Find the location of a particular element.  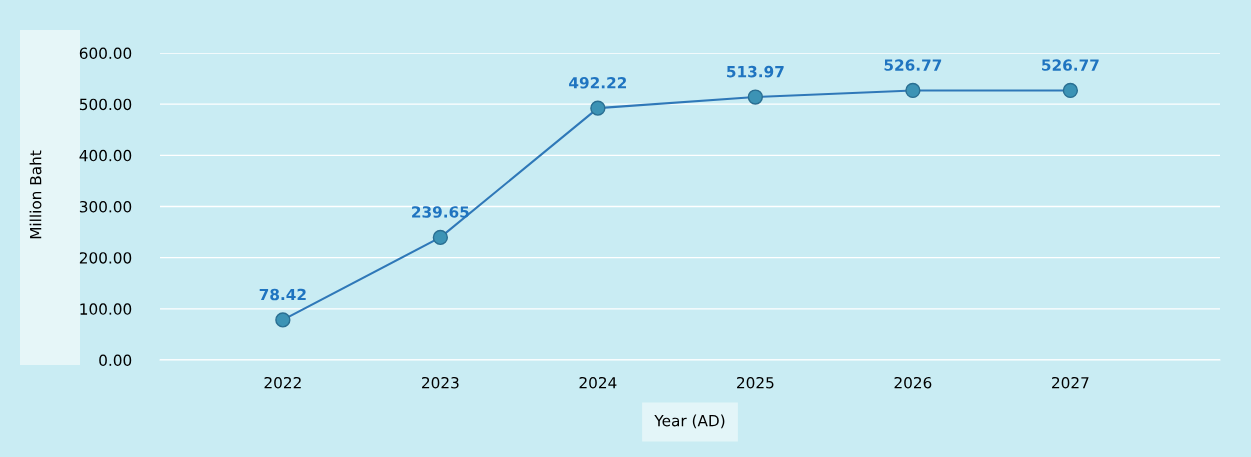

data-label: 239.65 is located at coordinates (440, 212).